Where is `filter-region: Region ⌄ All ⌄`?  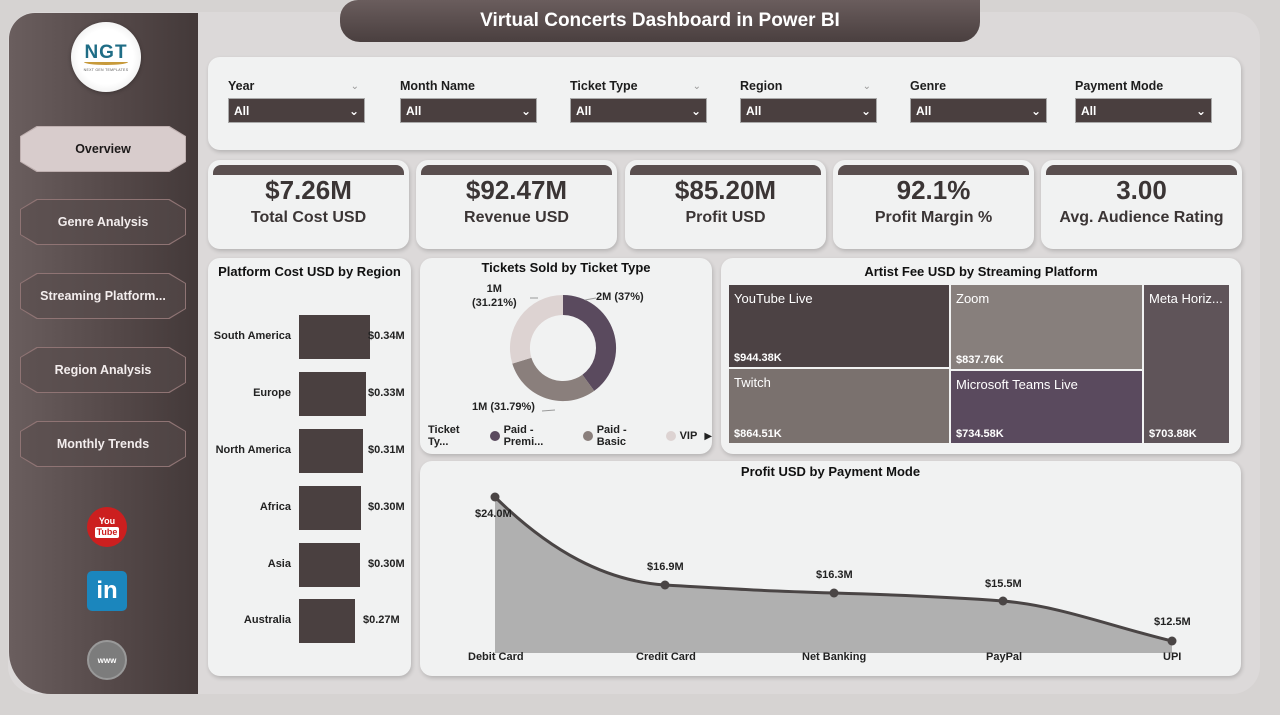 filter-region: Region ⌄ All ⌄ is located at coordinates (808, 100).